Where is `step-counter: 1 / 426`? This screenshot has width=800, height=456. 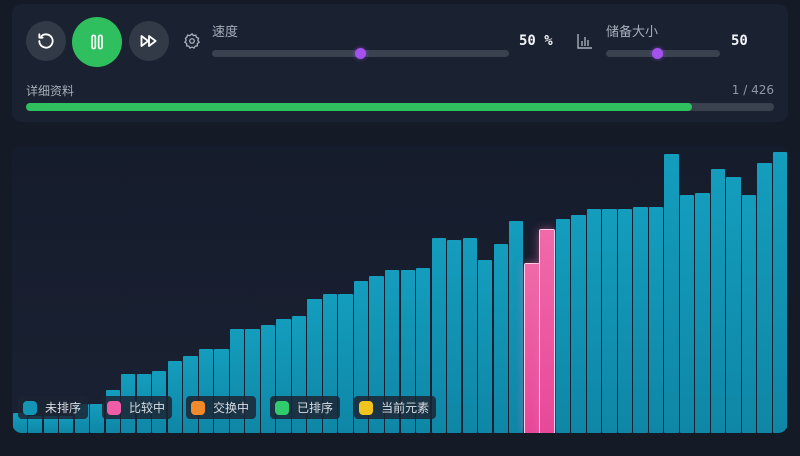
step-counter: 1 / 426 is located at coordinates (752, 90).